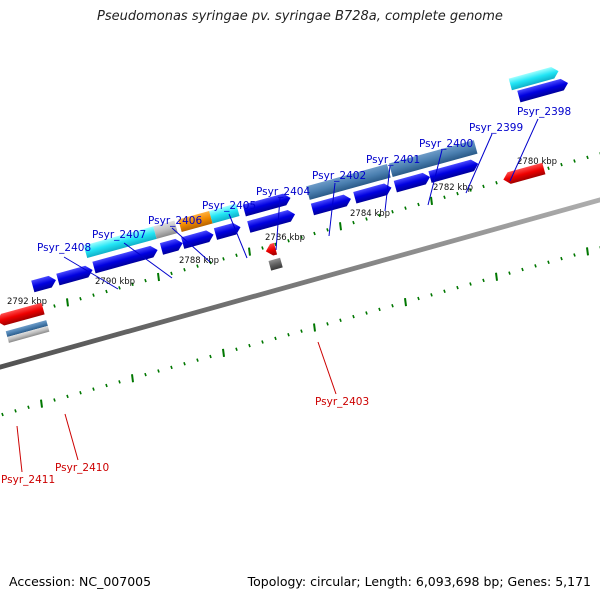  What do you see at coordinates (543, 90) in the screenshot?
I see `gene-psyr-2398b` at bounding box center [543, 90].